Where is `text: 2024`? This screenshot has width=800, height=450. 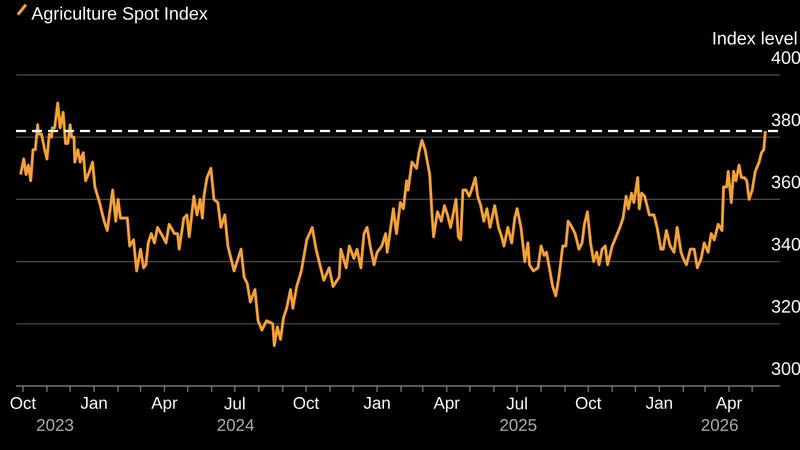 text: 2024 is located at coordinates (236, 425).